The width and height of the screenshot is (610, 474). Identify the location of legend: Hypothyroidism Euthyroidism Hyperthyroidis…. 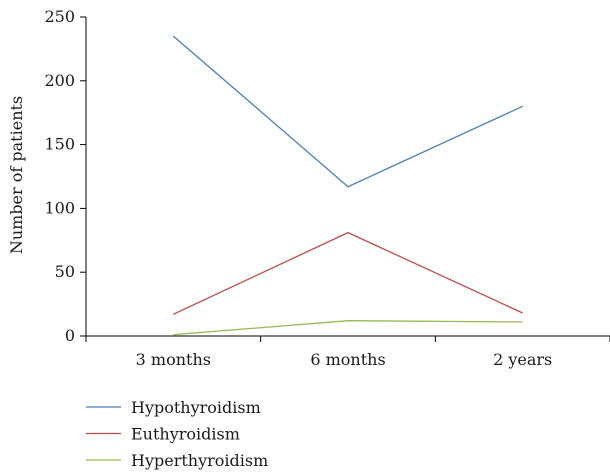
(177, 434).